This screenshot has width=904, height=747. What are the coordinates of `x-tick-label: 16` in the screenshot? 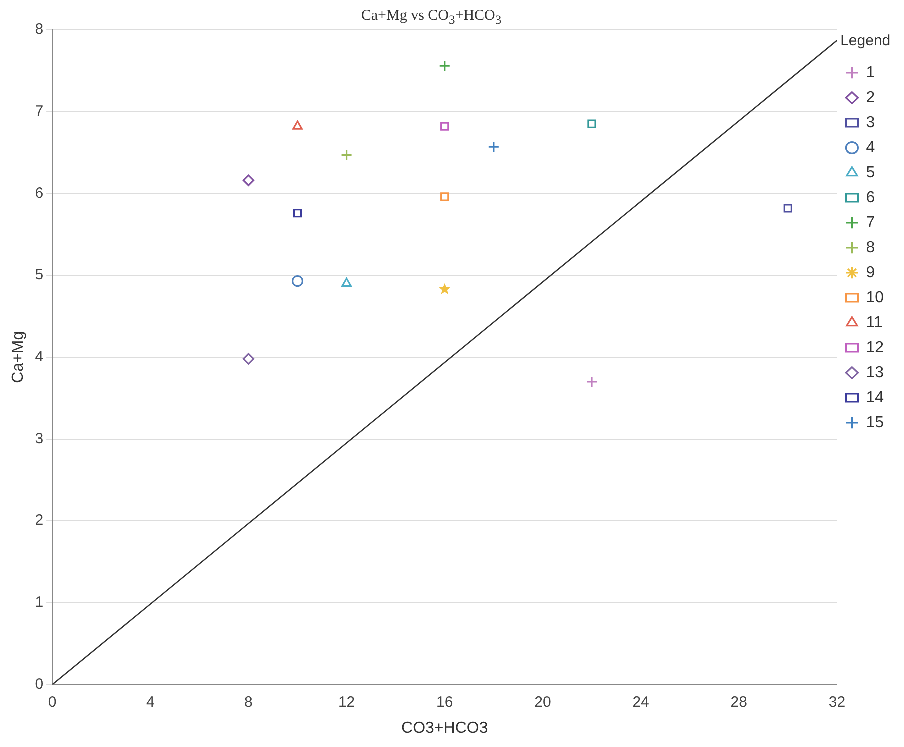 It's located at (445, 702).